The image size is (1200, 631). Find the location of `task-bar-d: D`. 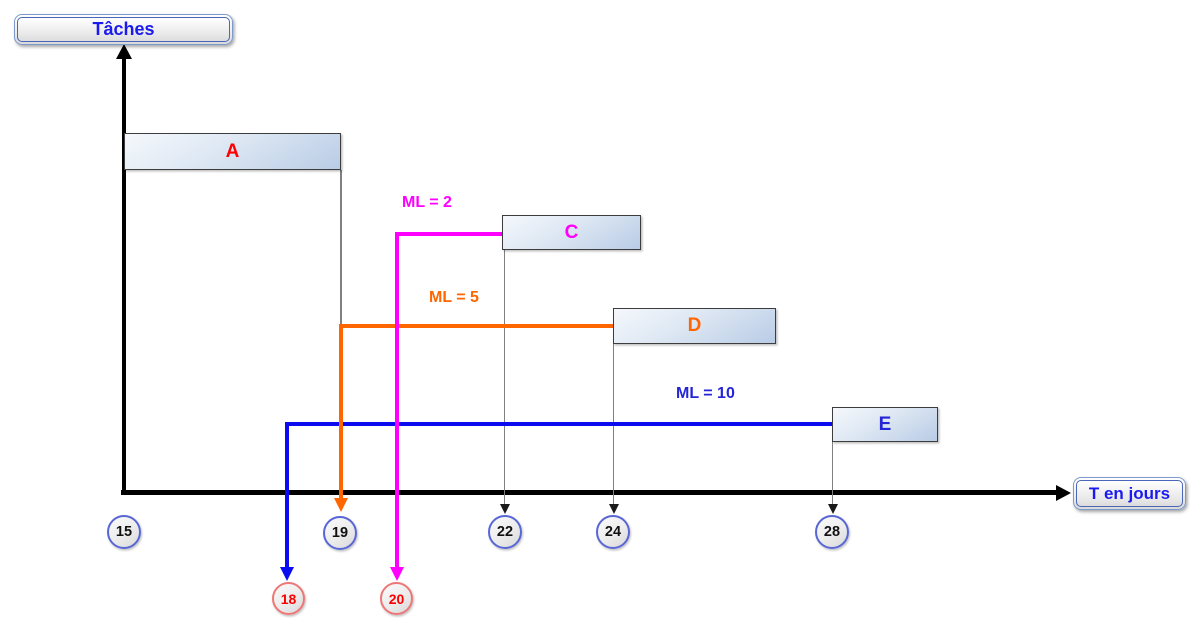

task-bar-d: D is located at coordinates (694, 326).